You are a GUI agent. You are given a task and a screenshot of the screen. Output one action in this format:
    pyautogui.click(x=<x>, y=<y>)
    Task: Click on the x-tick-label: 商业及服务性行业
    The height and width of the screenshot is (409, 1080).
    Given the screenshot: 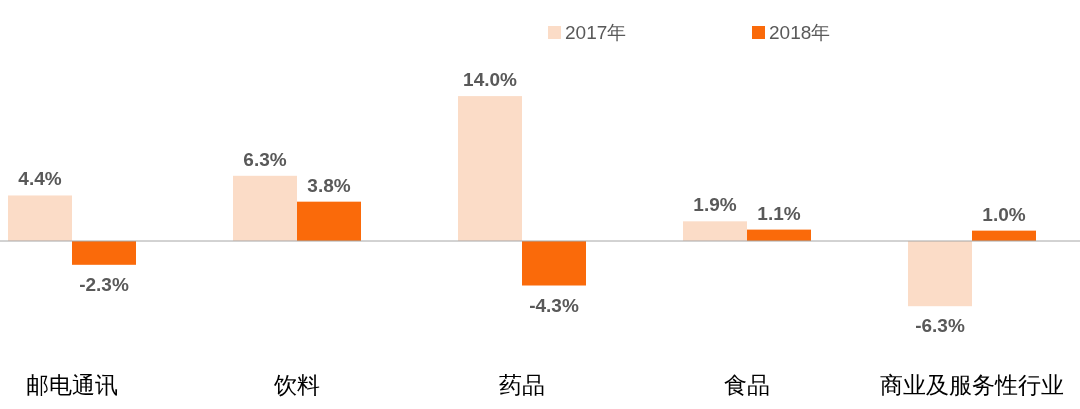 What is the action you would take?
    pyautogui.click(x=972, y=385)
    